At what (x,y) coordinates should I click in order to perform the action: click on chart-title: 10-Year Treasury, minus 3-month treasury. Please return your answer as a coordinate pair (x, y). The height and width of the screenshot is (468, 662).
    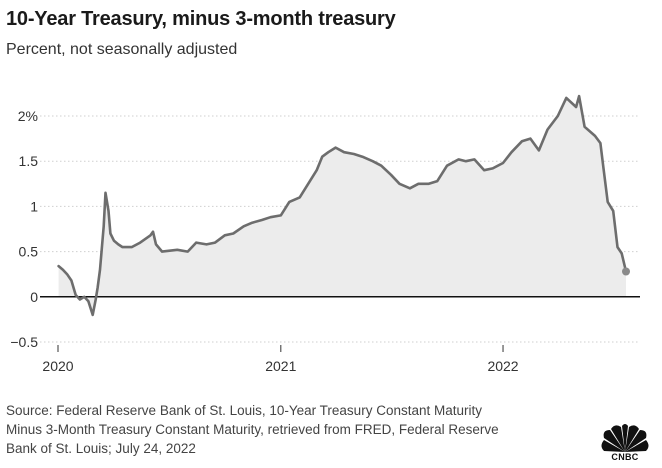
    Looking at the image, I should click on (201, 19).